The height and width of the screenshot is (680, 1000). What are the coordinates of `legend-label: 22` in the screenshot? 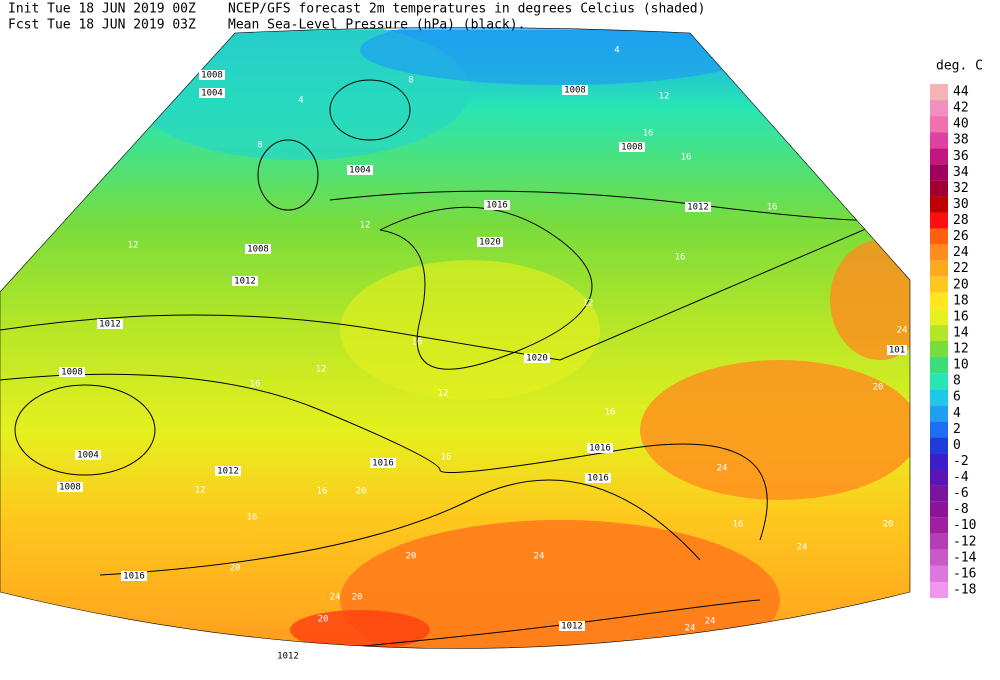 It's located at (961, 268).